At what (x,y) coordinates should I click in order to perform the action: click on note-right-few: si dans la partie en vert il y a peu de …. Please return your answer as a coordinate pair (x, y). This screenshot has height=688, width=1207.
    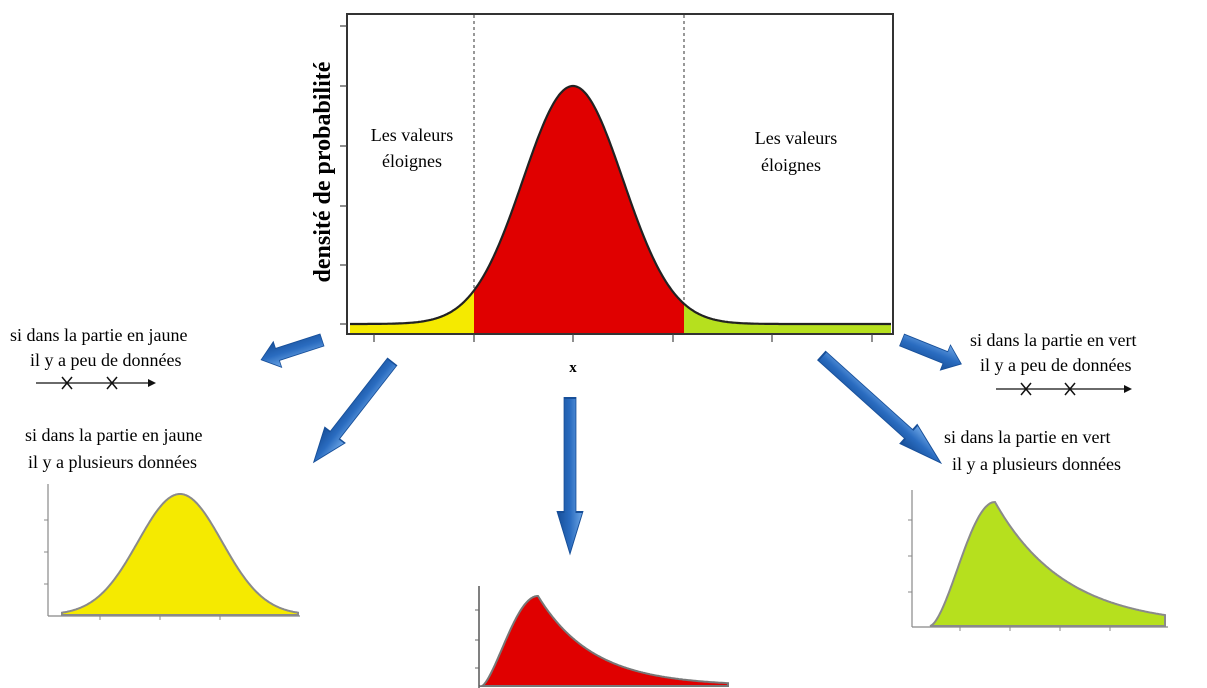
    Looking at the image, I should click on (1053, 363).